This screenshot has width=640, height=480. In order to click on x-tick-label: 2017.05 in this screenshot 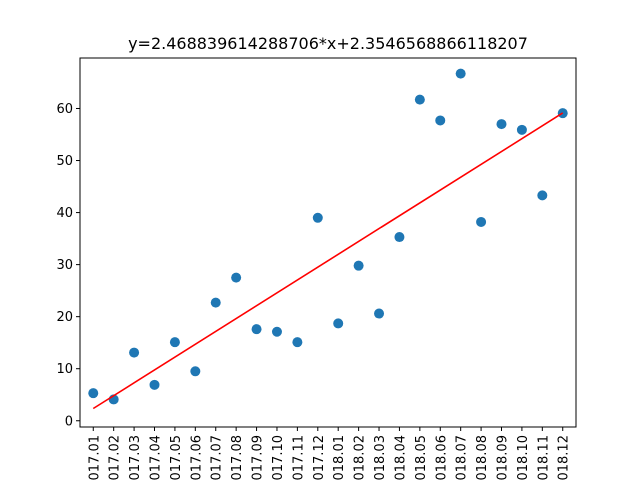, I will do `click(176, 457)`.